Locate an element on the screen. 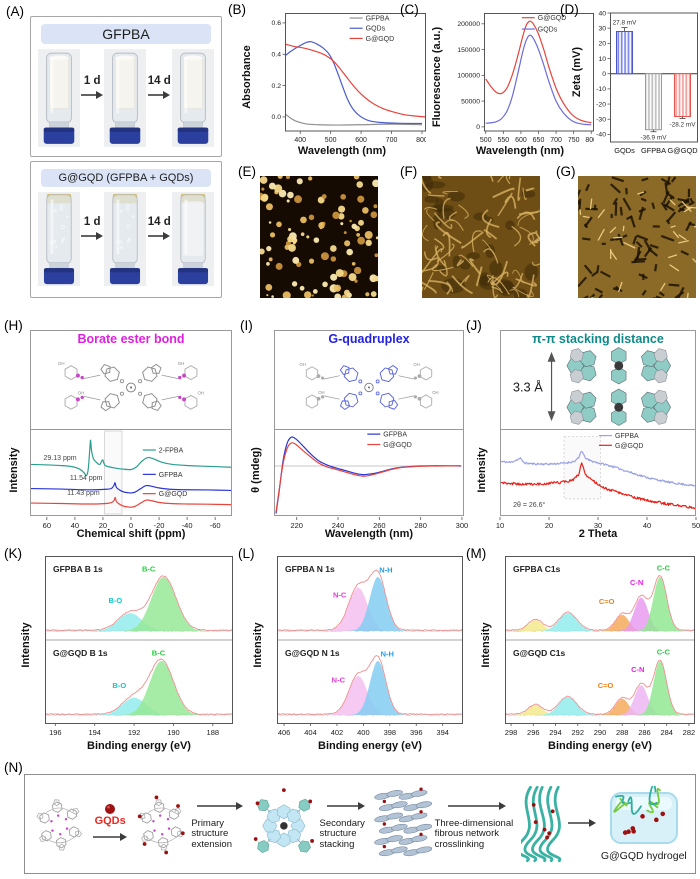 The height and width of the screenshot is (879, 700). svg-text: 294 is located at coordinates (555, 732).